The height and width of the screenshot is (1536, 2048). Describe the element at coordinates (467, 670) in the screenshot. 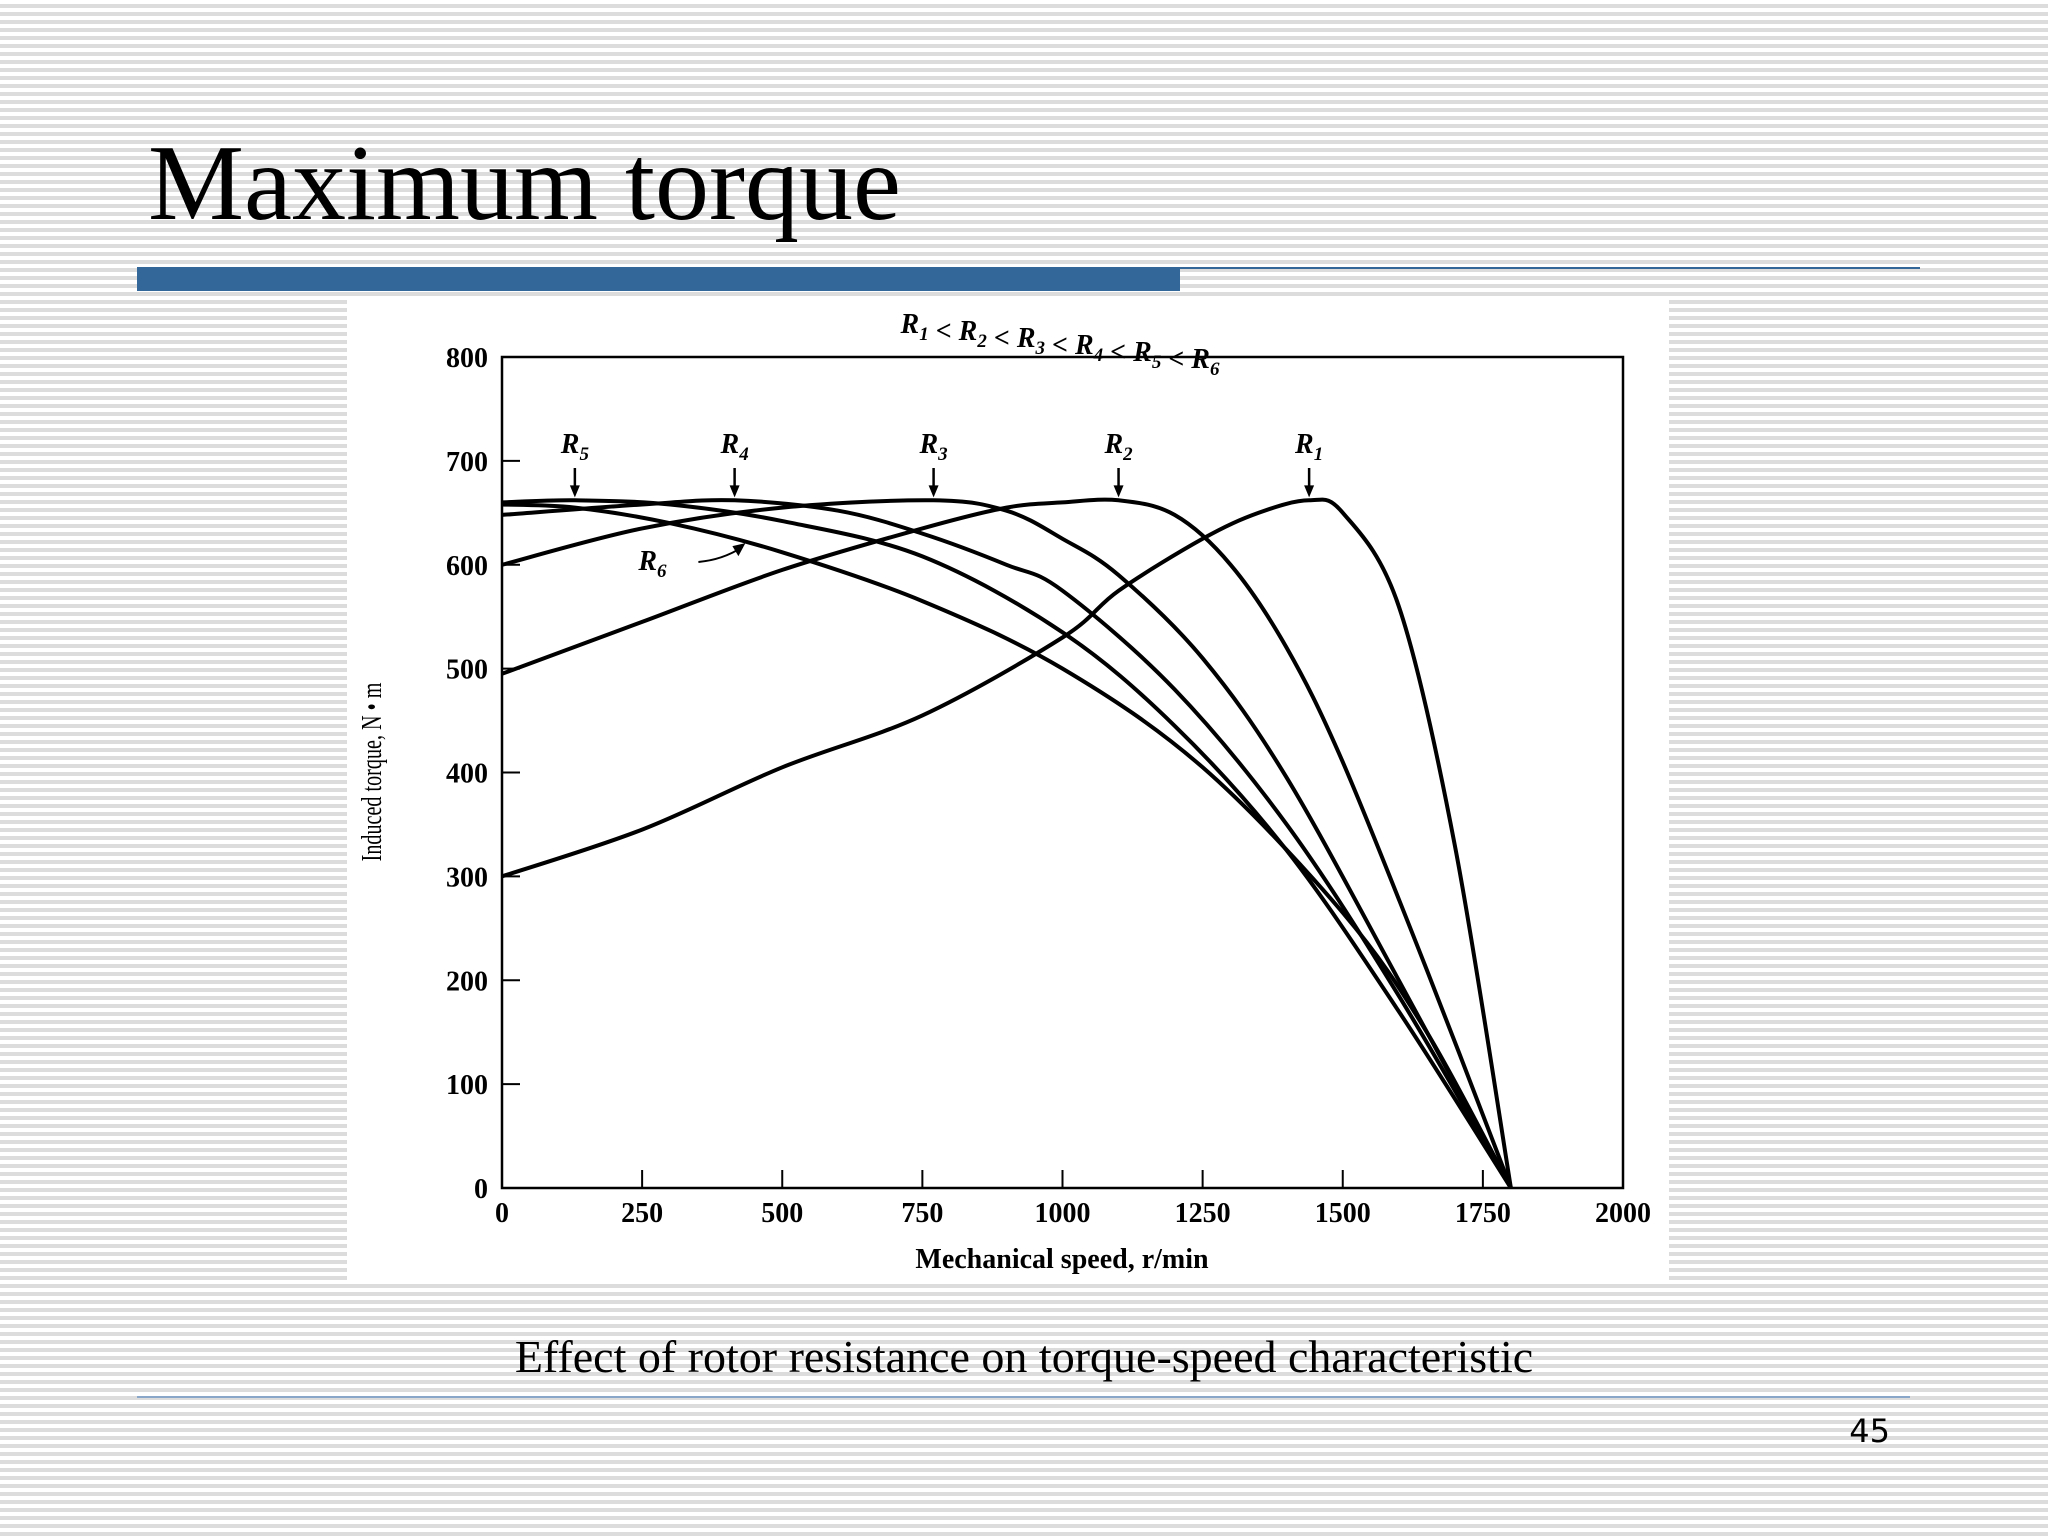

I see `y-tick-label: 500` at that location.